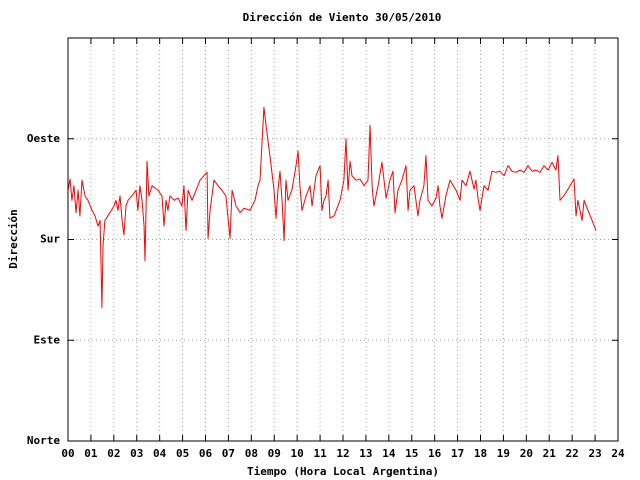  I want to click on x-tick-label: 00, so click(67, 453).